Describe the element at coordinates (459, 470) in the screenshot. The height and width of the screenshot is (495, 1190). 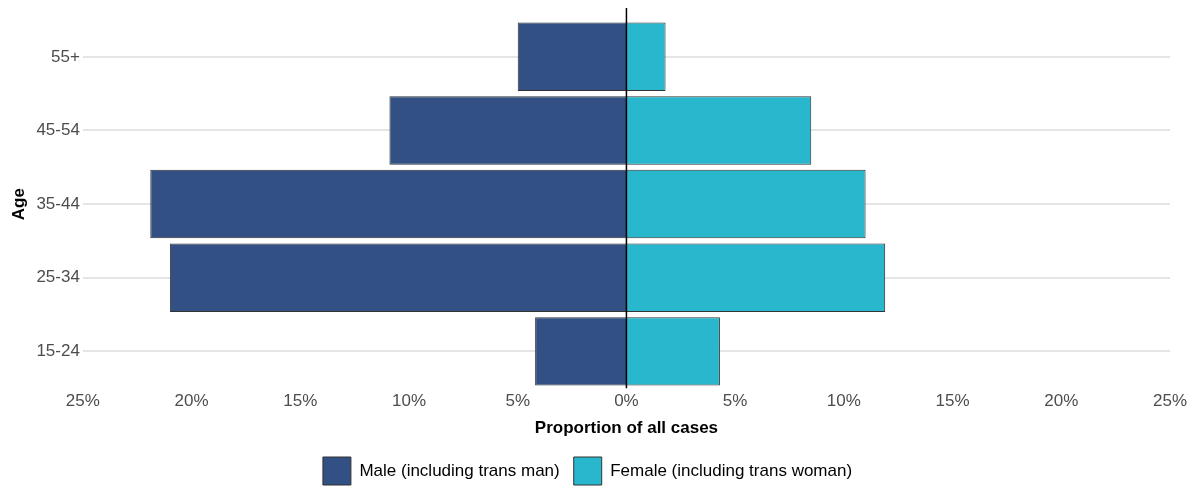
I see `legend-label: Male (including trans man)` at that location.